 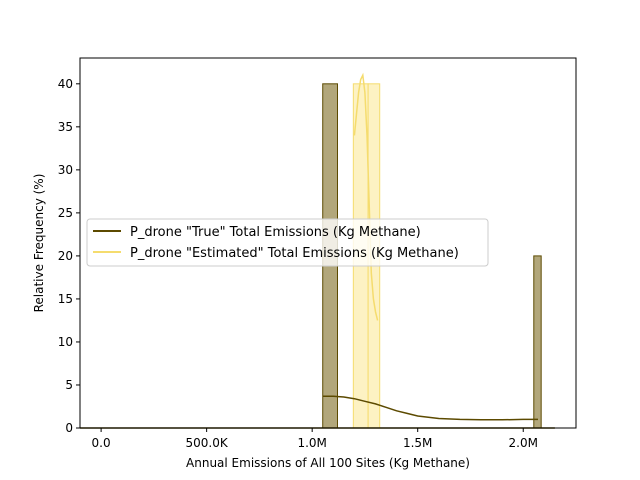 I want to click on kde-curve-true, so click(x=430, y=408).